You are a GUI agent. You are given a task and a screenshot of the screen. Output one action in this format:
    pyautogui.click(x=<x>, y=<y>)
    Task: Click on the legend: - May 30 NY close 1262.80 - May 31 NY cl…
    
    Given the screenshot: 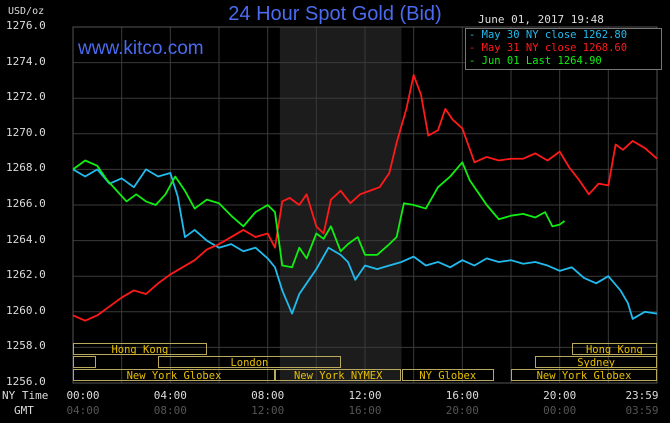 What is the action you would take?
    pyautogui.click(x=563, y=49)
    